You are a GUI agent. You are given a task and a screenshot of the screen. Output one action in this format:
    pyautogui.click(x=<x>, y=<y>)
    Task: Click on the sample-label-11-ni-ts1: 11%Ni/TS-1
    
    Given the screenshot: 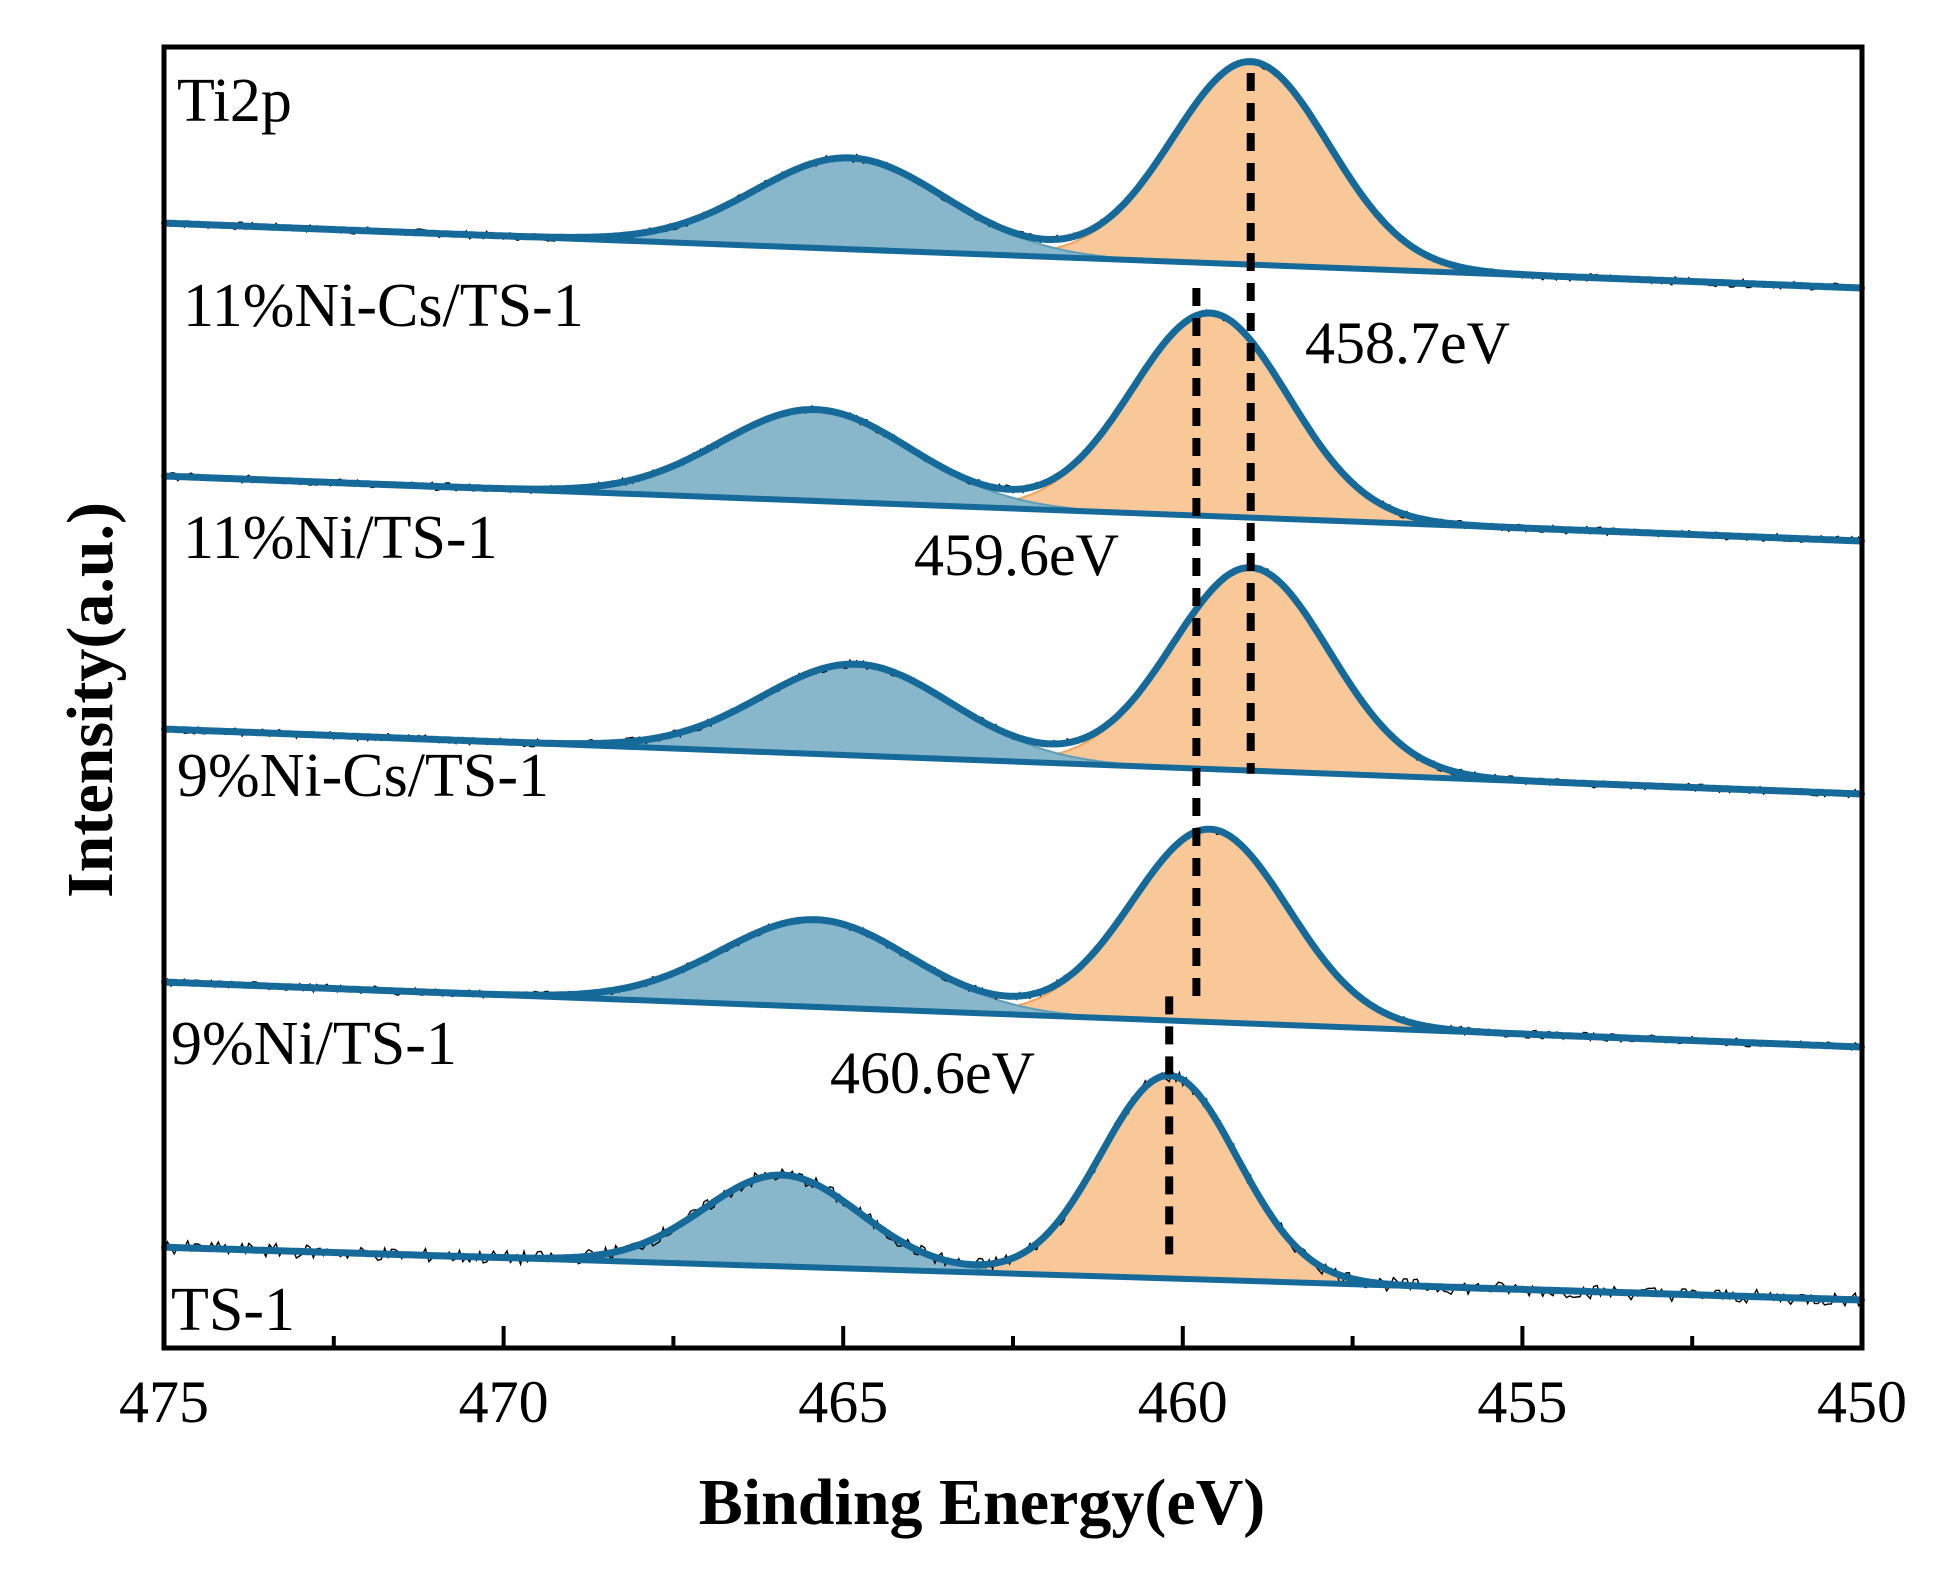 What is the action you would take?
    pyautogui.click(x=340, y=538)
    